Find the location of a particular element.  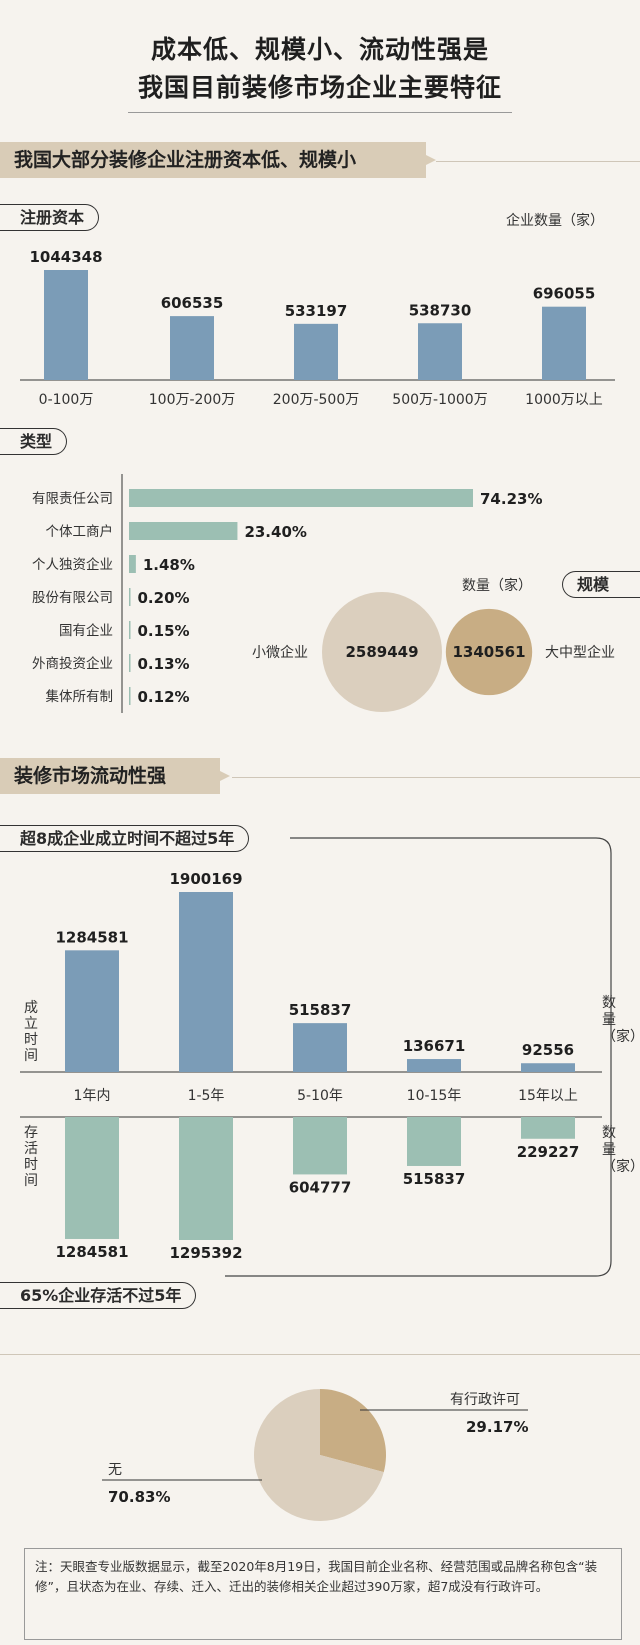

lifecycle-category-label: 1年内 is located at coordinates (92, 1096).